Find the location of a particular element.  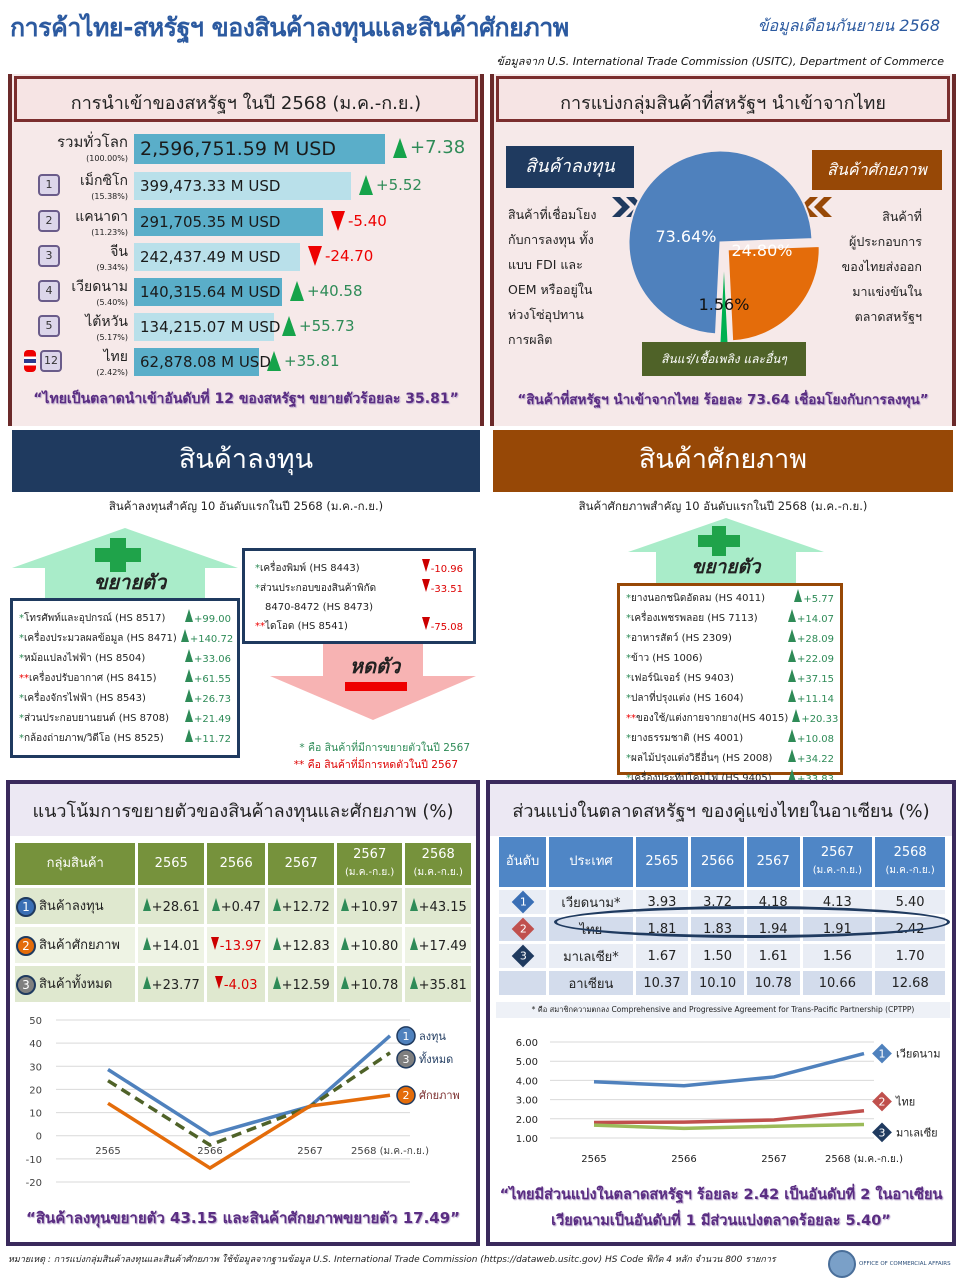

series-label: ศักยภาพ is located at coordinates (439, 1095).